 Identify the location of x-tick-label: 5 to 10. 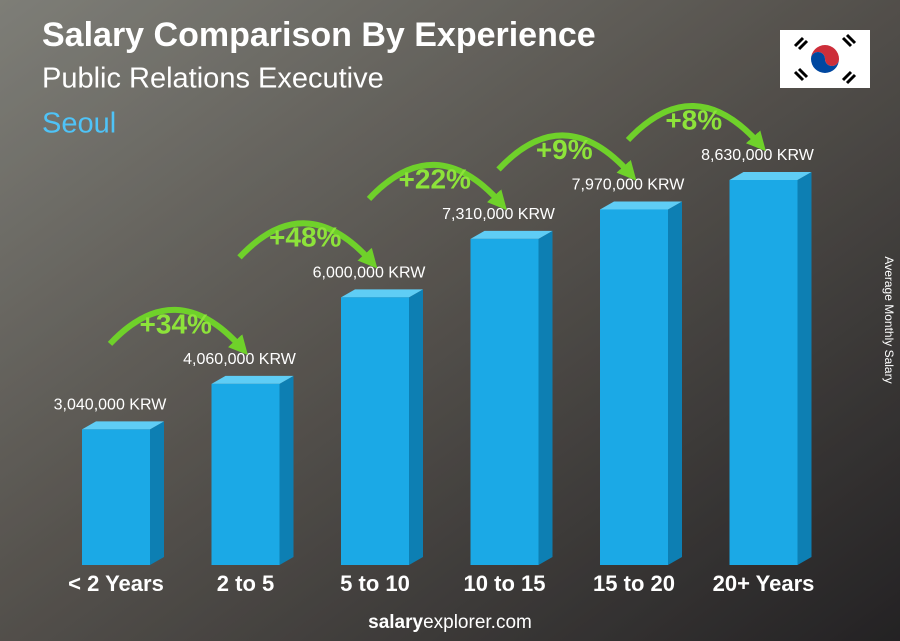
(375, 583).